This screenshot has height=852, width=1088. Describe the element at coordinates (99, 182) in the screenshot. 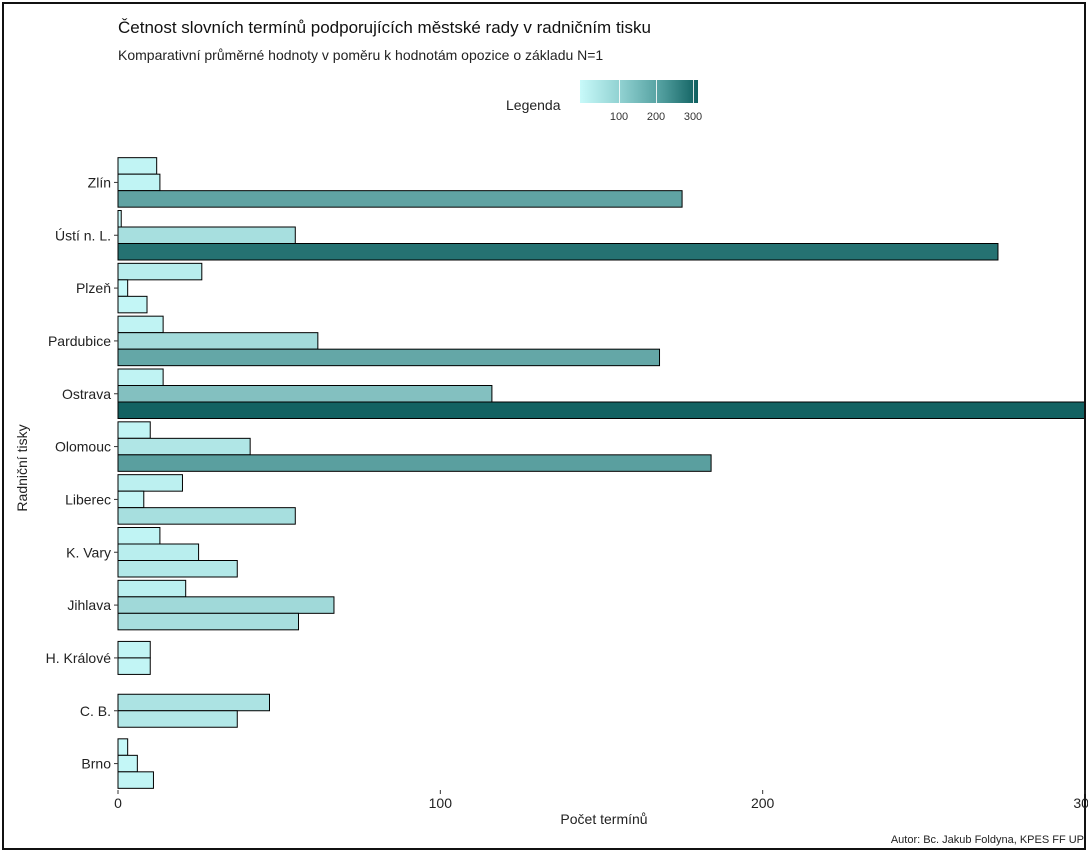

I see `y-tick-label: Zlín` at that location.